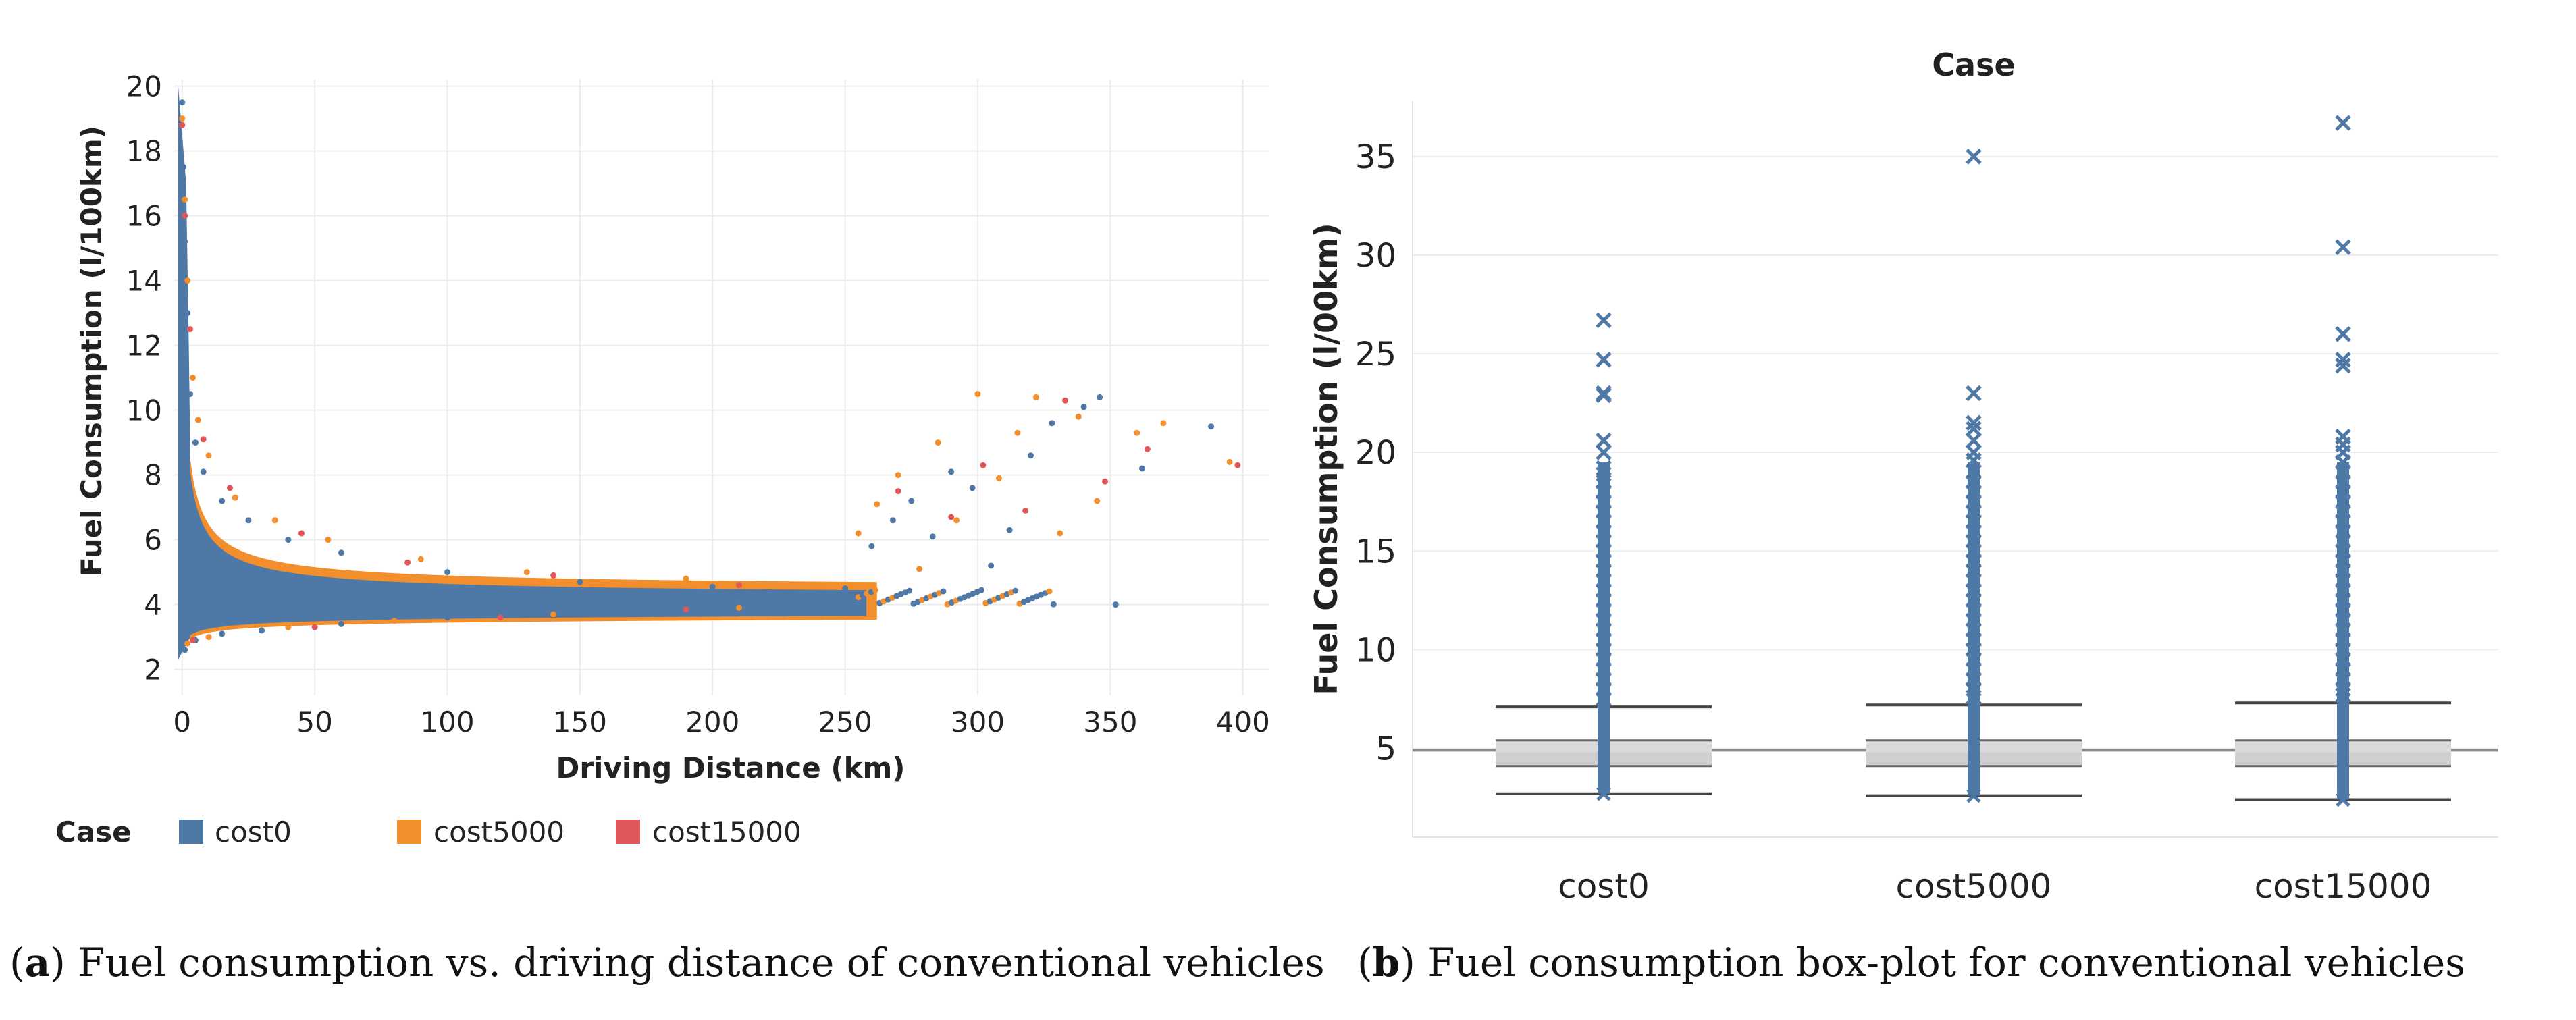 The width and height of the screenshot is (2576, 1020). Describe the element at coordinates (314, 722) in the screenshot. I see `x-tick-label-50: 50` at that location.